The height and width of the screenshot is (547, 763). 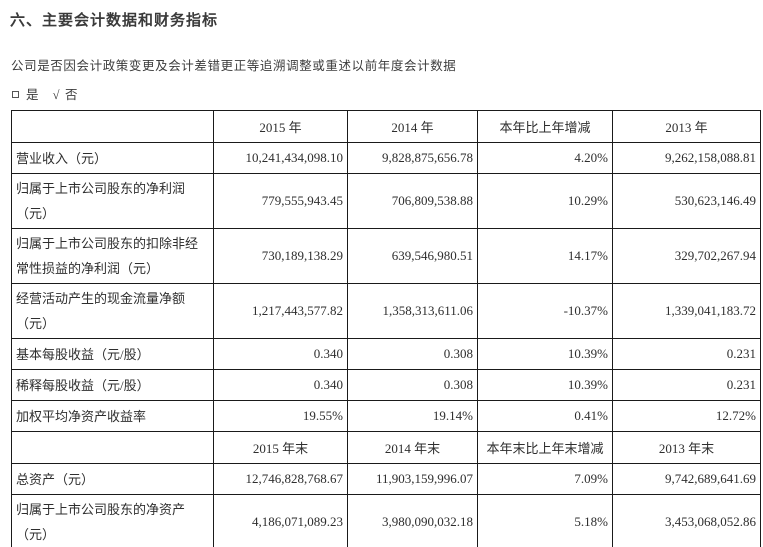 I want to click on restatement-question-text: 公司是否因会计政策变更及会计差错更正等追溯调整或重述以前年度会计数据, so click(x=234, y=66).